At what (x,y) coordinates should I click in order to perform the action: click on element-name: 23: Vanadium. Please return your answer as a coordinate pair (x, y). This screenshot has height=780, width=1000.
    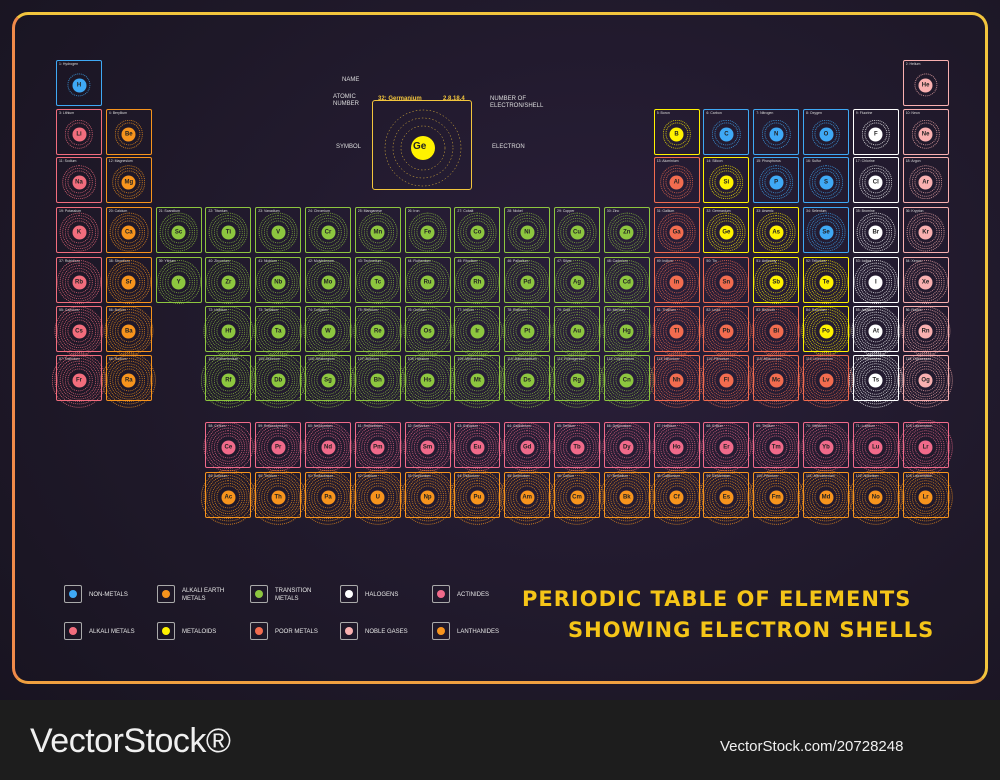
    Looking at the image, I should click on (269, 211).